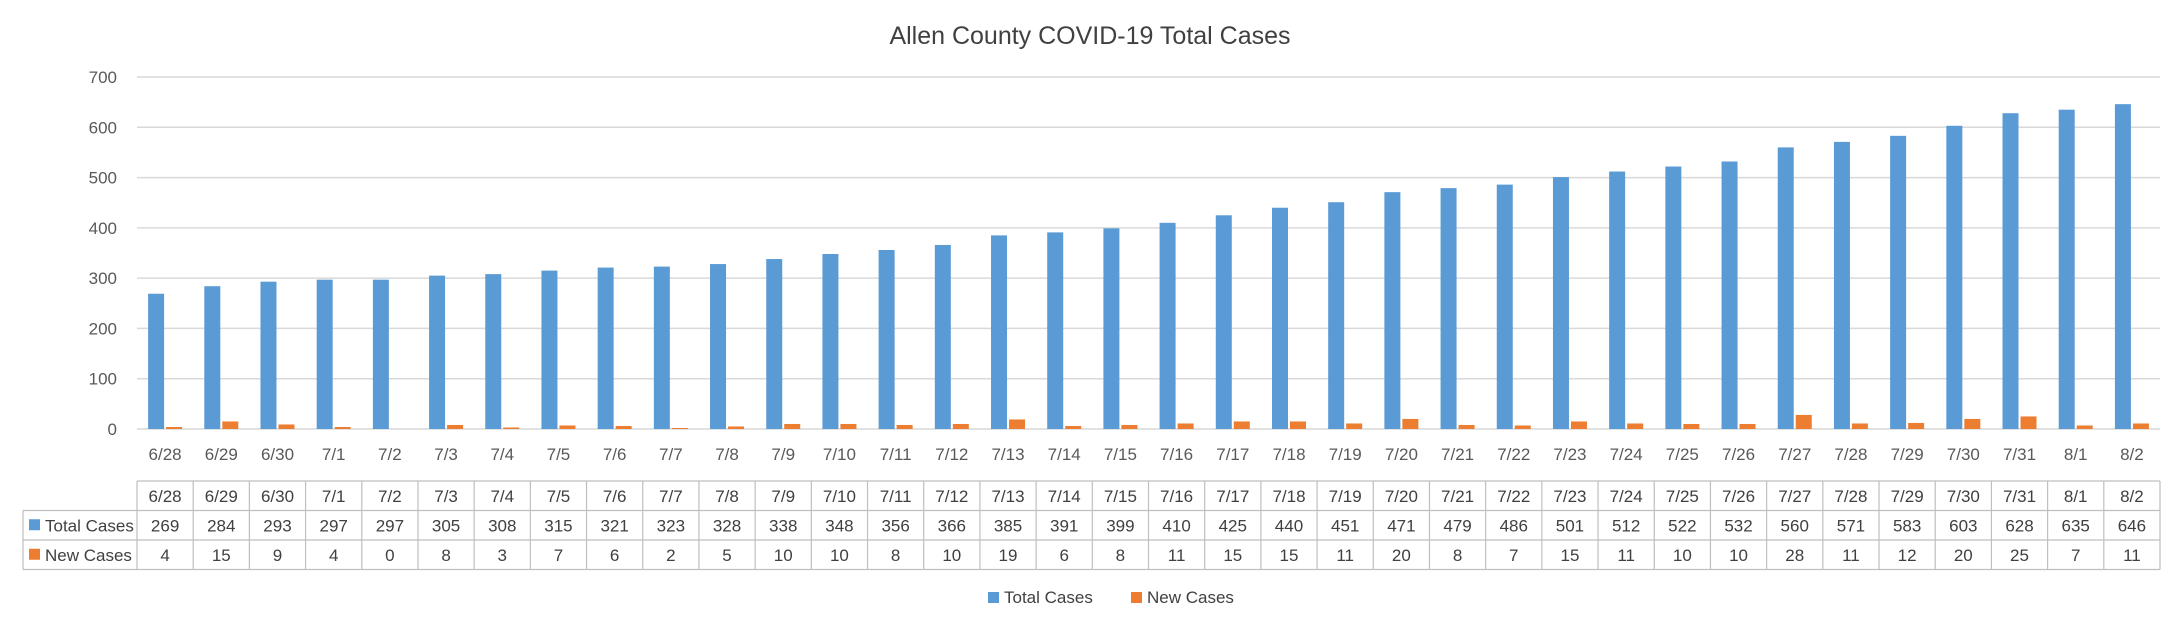  Describe the element at coordinates (951, 454) in the screenshot. I see `x-tick-label: 7/12` at that location.